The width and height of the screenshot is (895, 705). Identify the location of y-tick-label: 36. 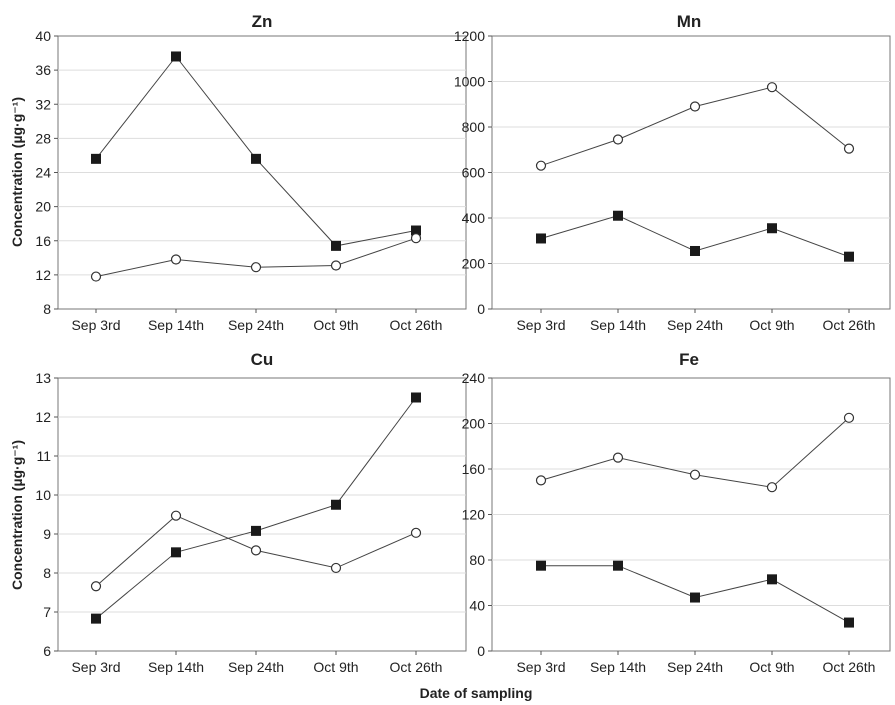
(43, 70).